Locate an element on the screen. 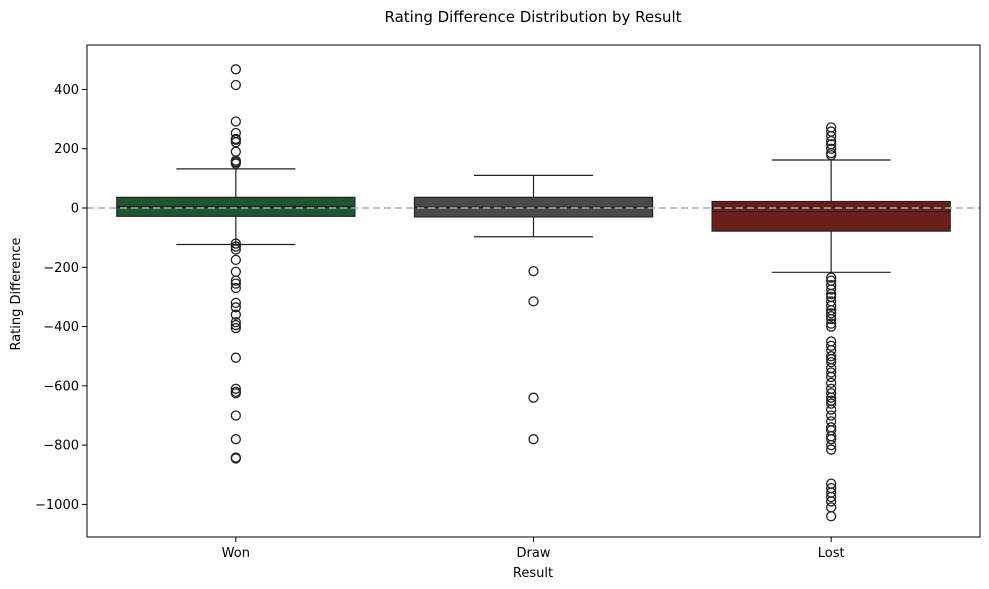 Image resolution: width=989 pixels, height=589 pixels. y-axis-title: Rating Difference is located at coordinates (16, 293).